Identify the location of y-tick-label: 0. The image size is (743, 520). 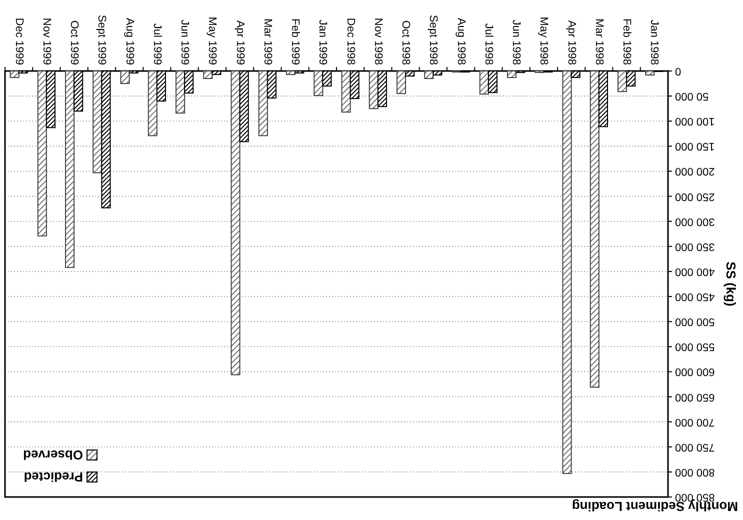
(678, 71).